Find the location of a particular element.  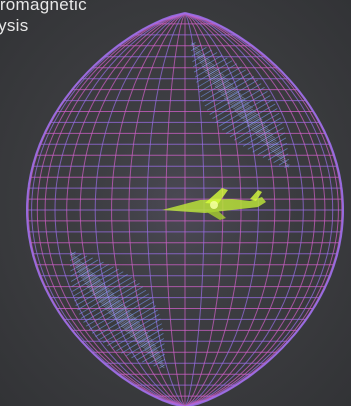

caption-line-1: ctromagnetic is located at coordinates (43, 7).